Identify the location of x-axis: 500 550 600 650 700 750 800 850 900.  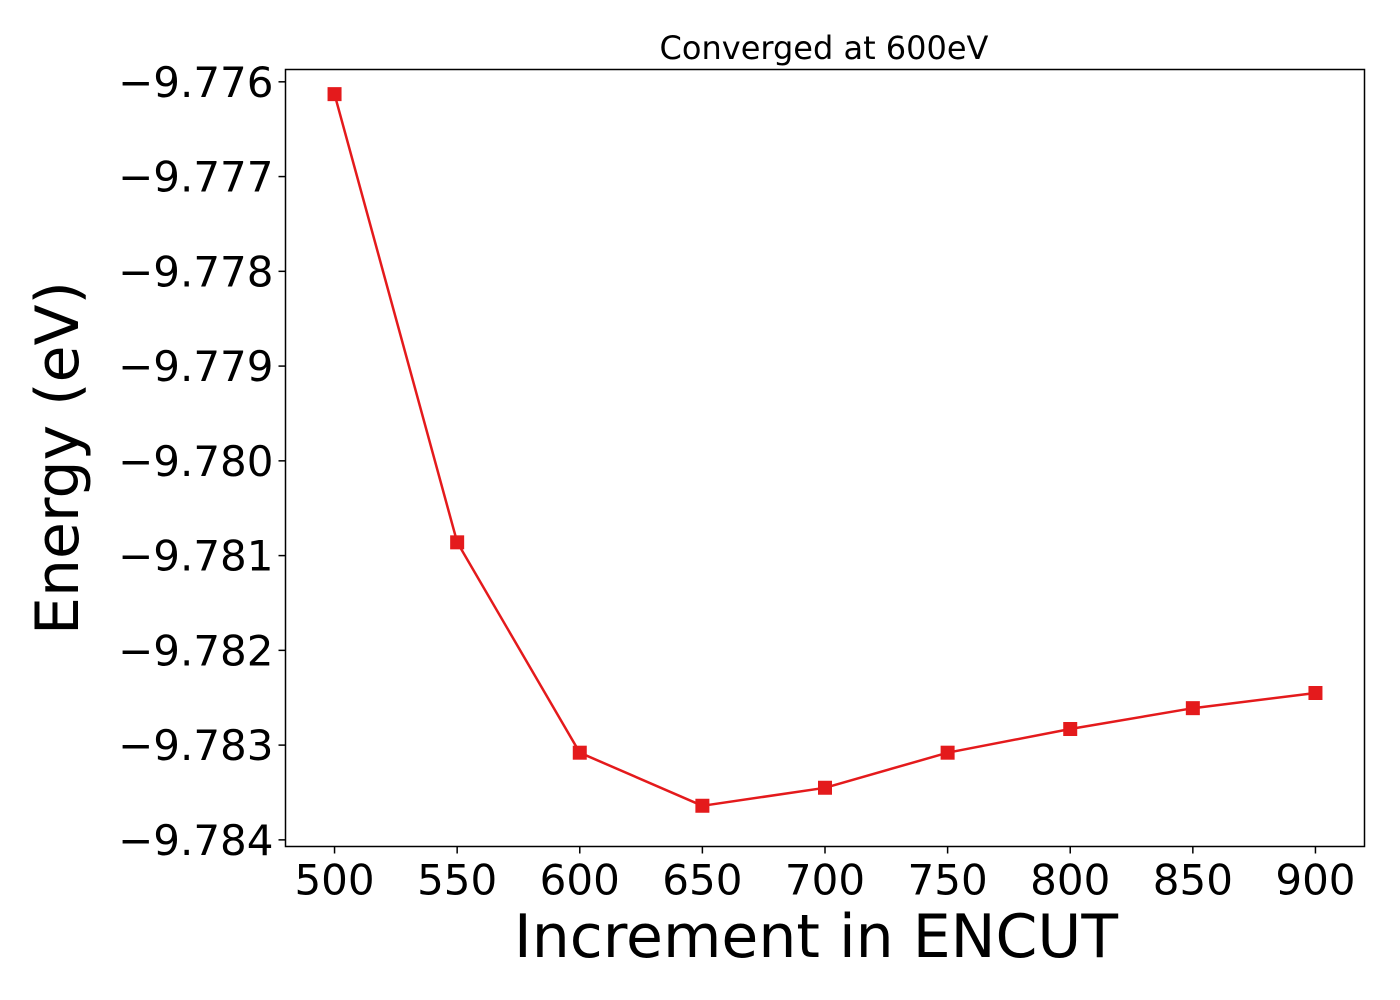
(825, 875).